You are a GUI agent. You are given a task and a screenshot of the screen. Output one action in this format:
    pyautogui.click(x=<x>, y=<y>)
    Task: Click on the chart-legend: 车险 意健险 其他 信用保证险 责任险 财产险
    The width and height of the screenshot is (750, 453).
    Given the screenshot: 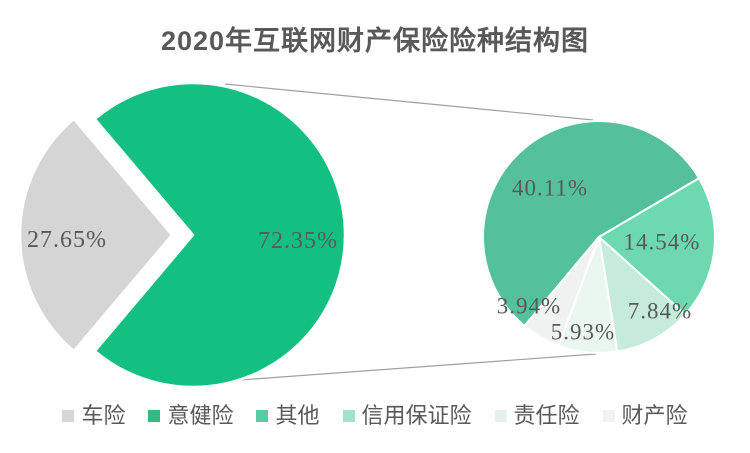 What is the action you would take?
    pyautogui.click(x=375, y=416)
    